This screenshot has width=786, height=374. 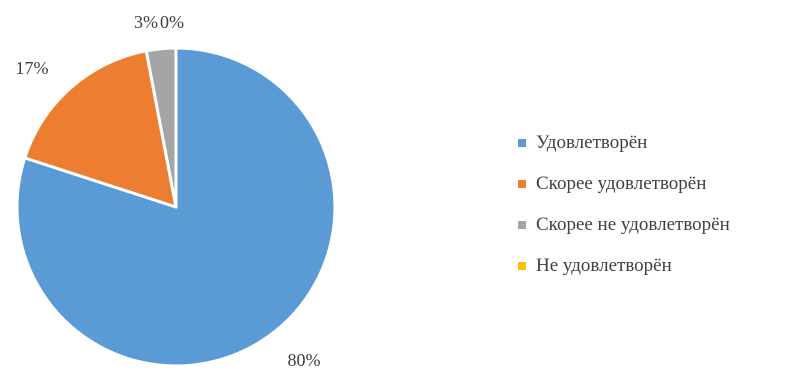 I want to click on data-label-3: 3%, so click(x=146, y=22).